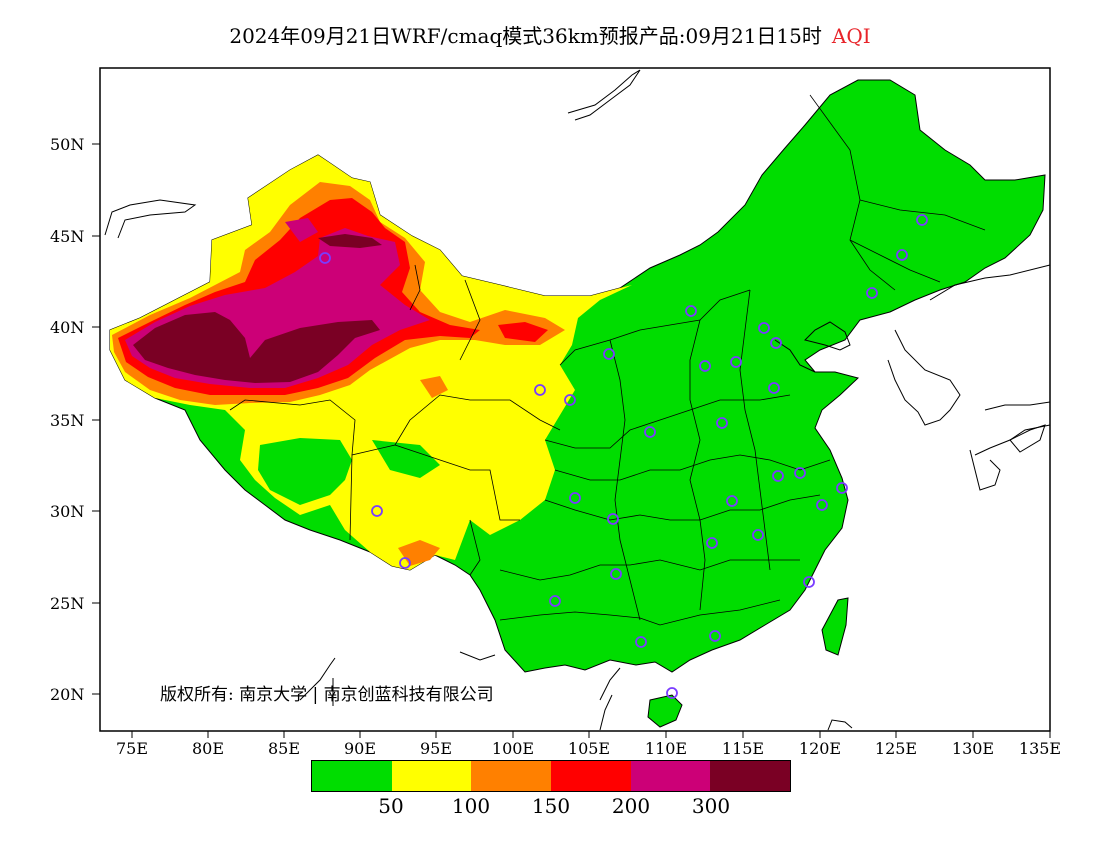 The width and height of the screenshot is (1100, 850). I want to click on lon-label: 80E, so click(208, 748).